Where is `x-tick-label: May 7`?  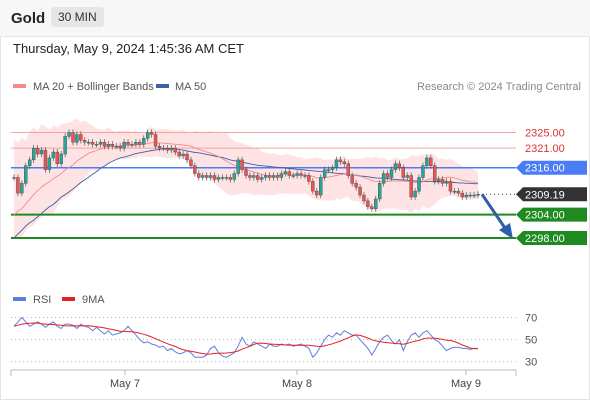 x-tick-label: May 7 is located at coordinates (125, 384).